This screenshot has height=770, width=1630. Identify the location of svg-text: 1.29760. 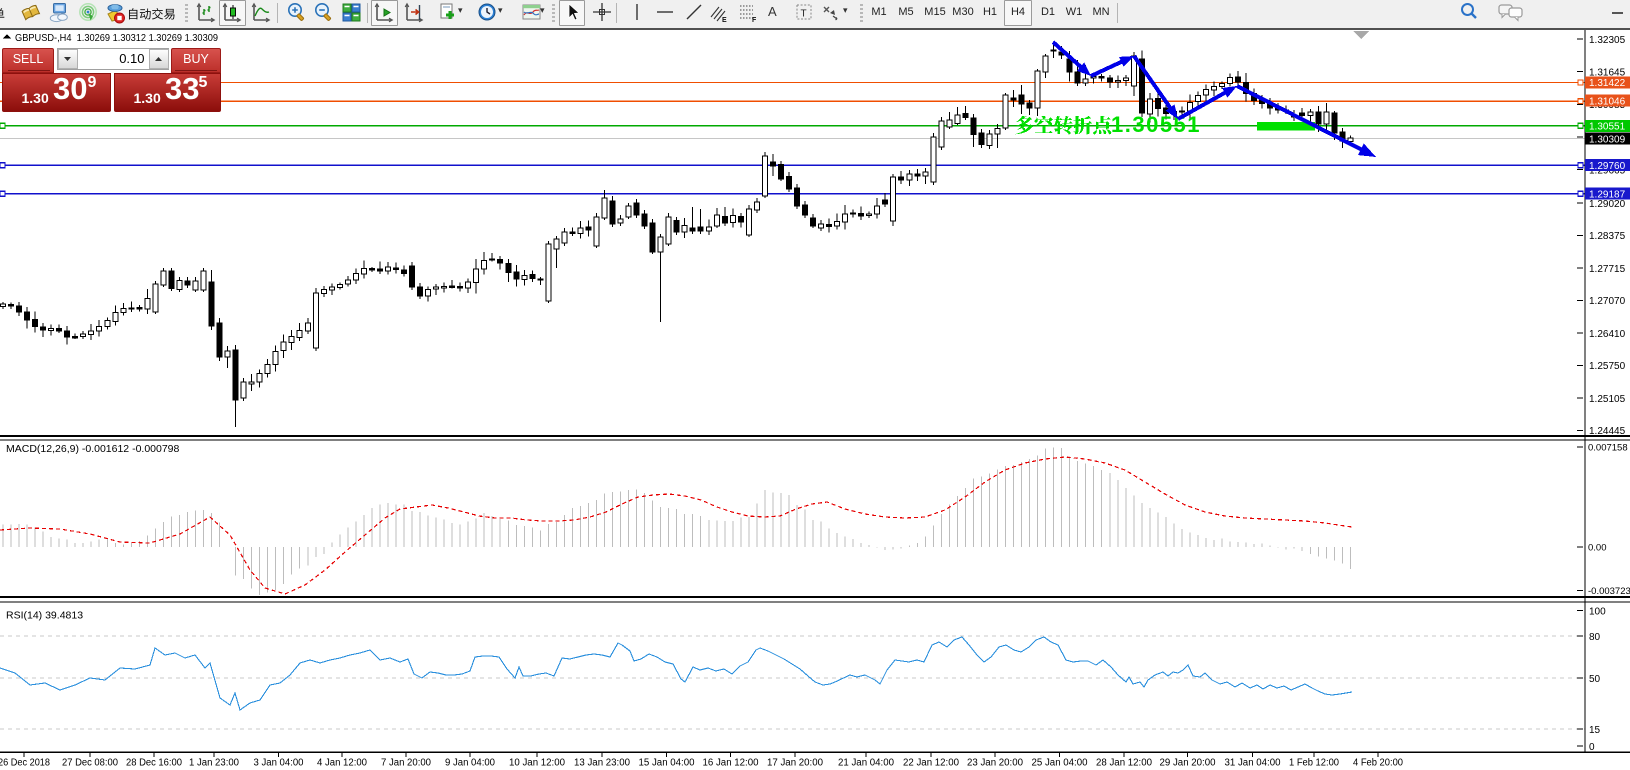
(1607, 166).